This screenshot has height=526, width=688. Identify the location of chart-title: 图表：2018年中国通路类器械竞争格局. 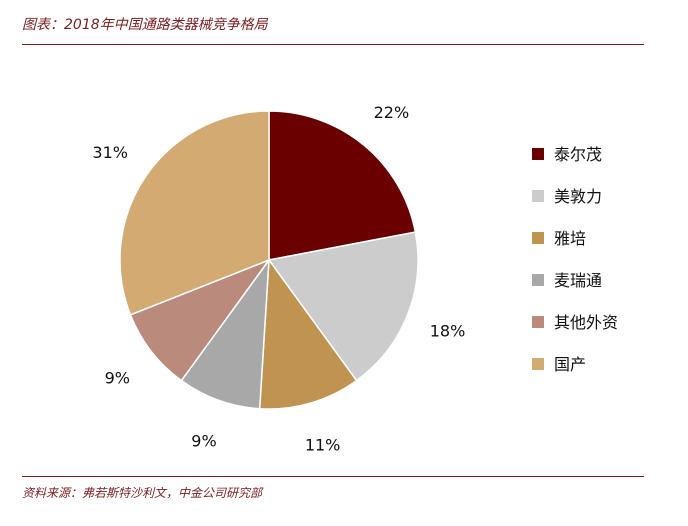
(145, 25).